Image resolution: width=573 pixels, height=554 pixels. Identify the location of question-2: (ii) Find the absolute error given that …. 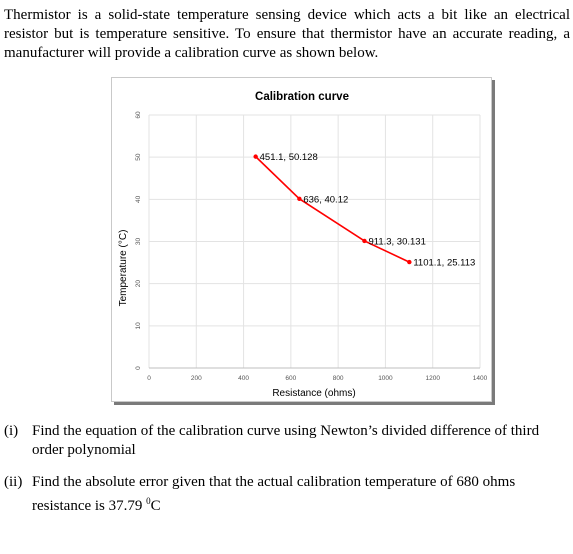
(286, 494).